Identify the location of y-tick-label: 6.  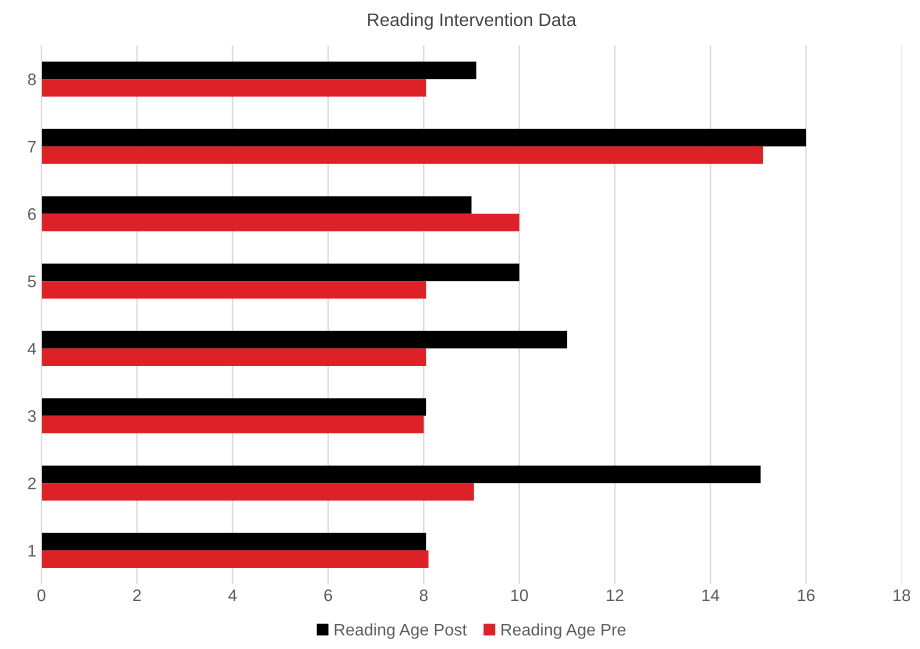
(32, 214).